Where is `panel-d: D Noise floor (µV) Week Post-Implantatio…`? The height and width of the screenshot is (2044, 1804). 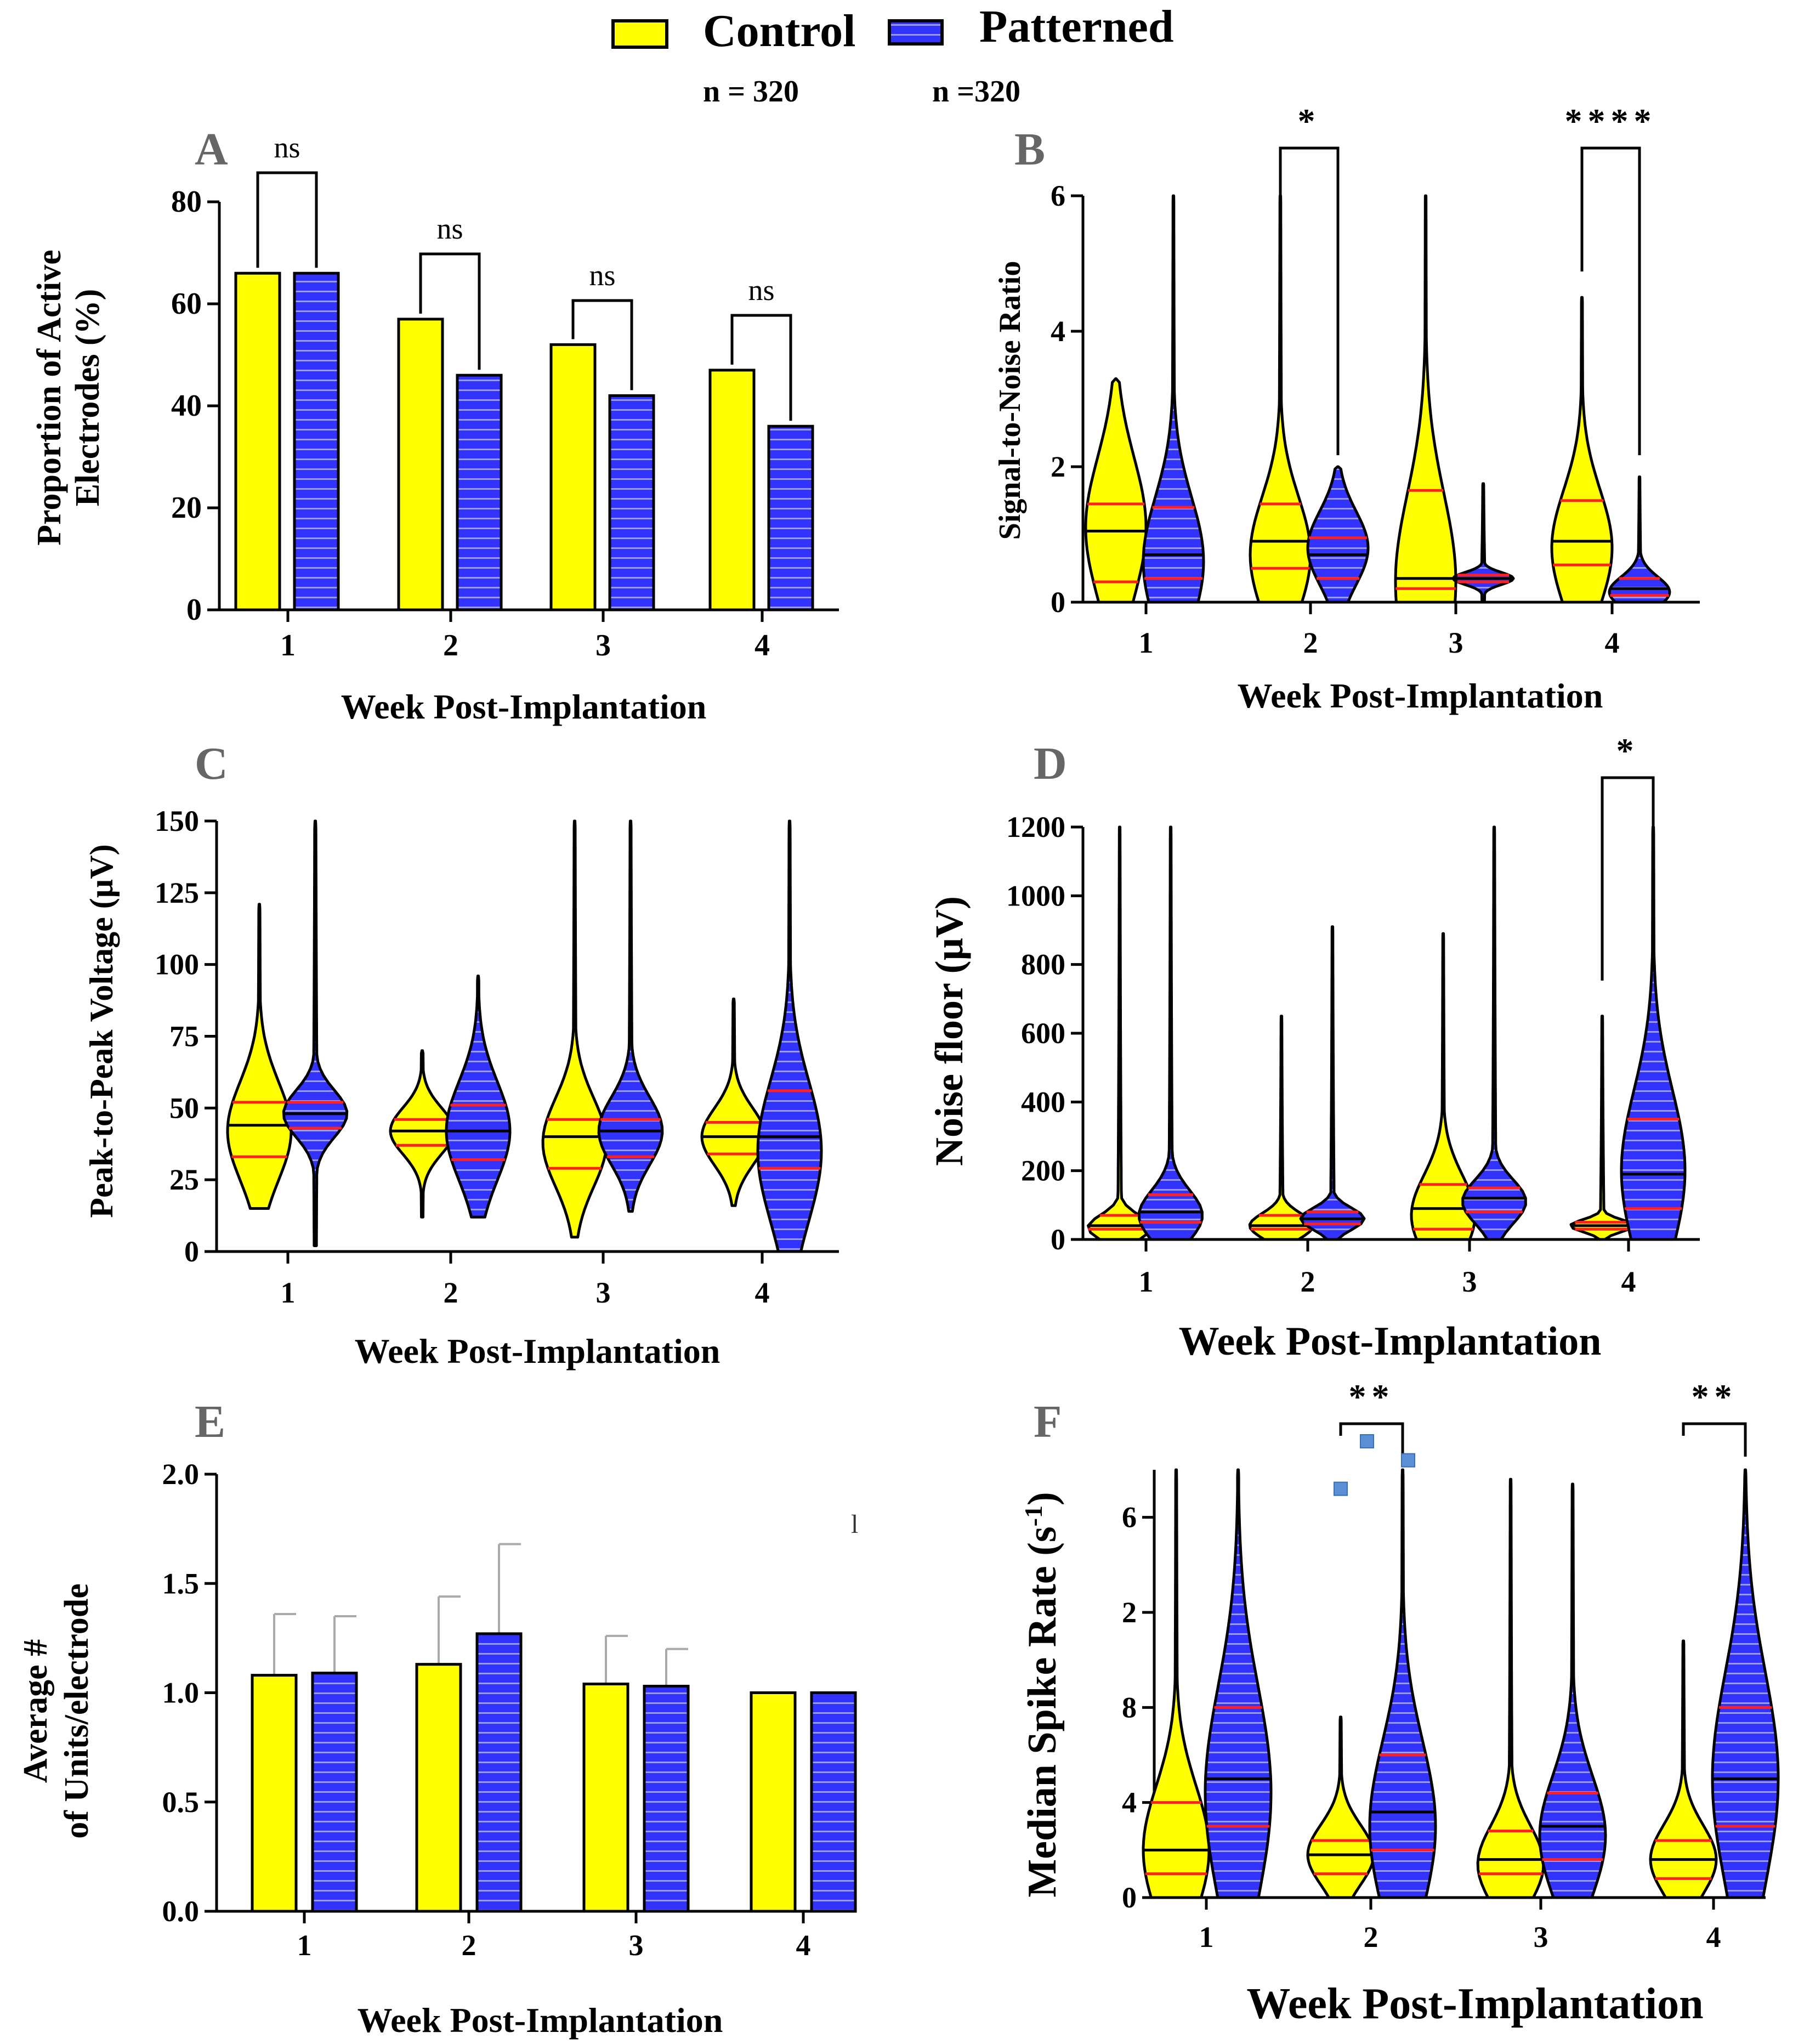 panel-d: D Noise floor (µV) Week Post-Implantatio… is located at coordinates (1313, 1047).